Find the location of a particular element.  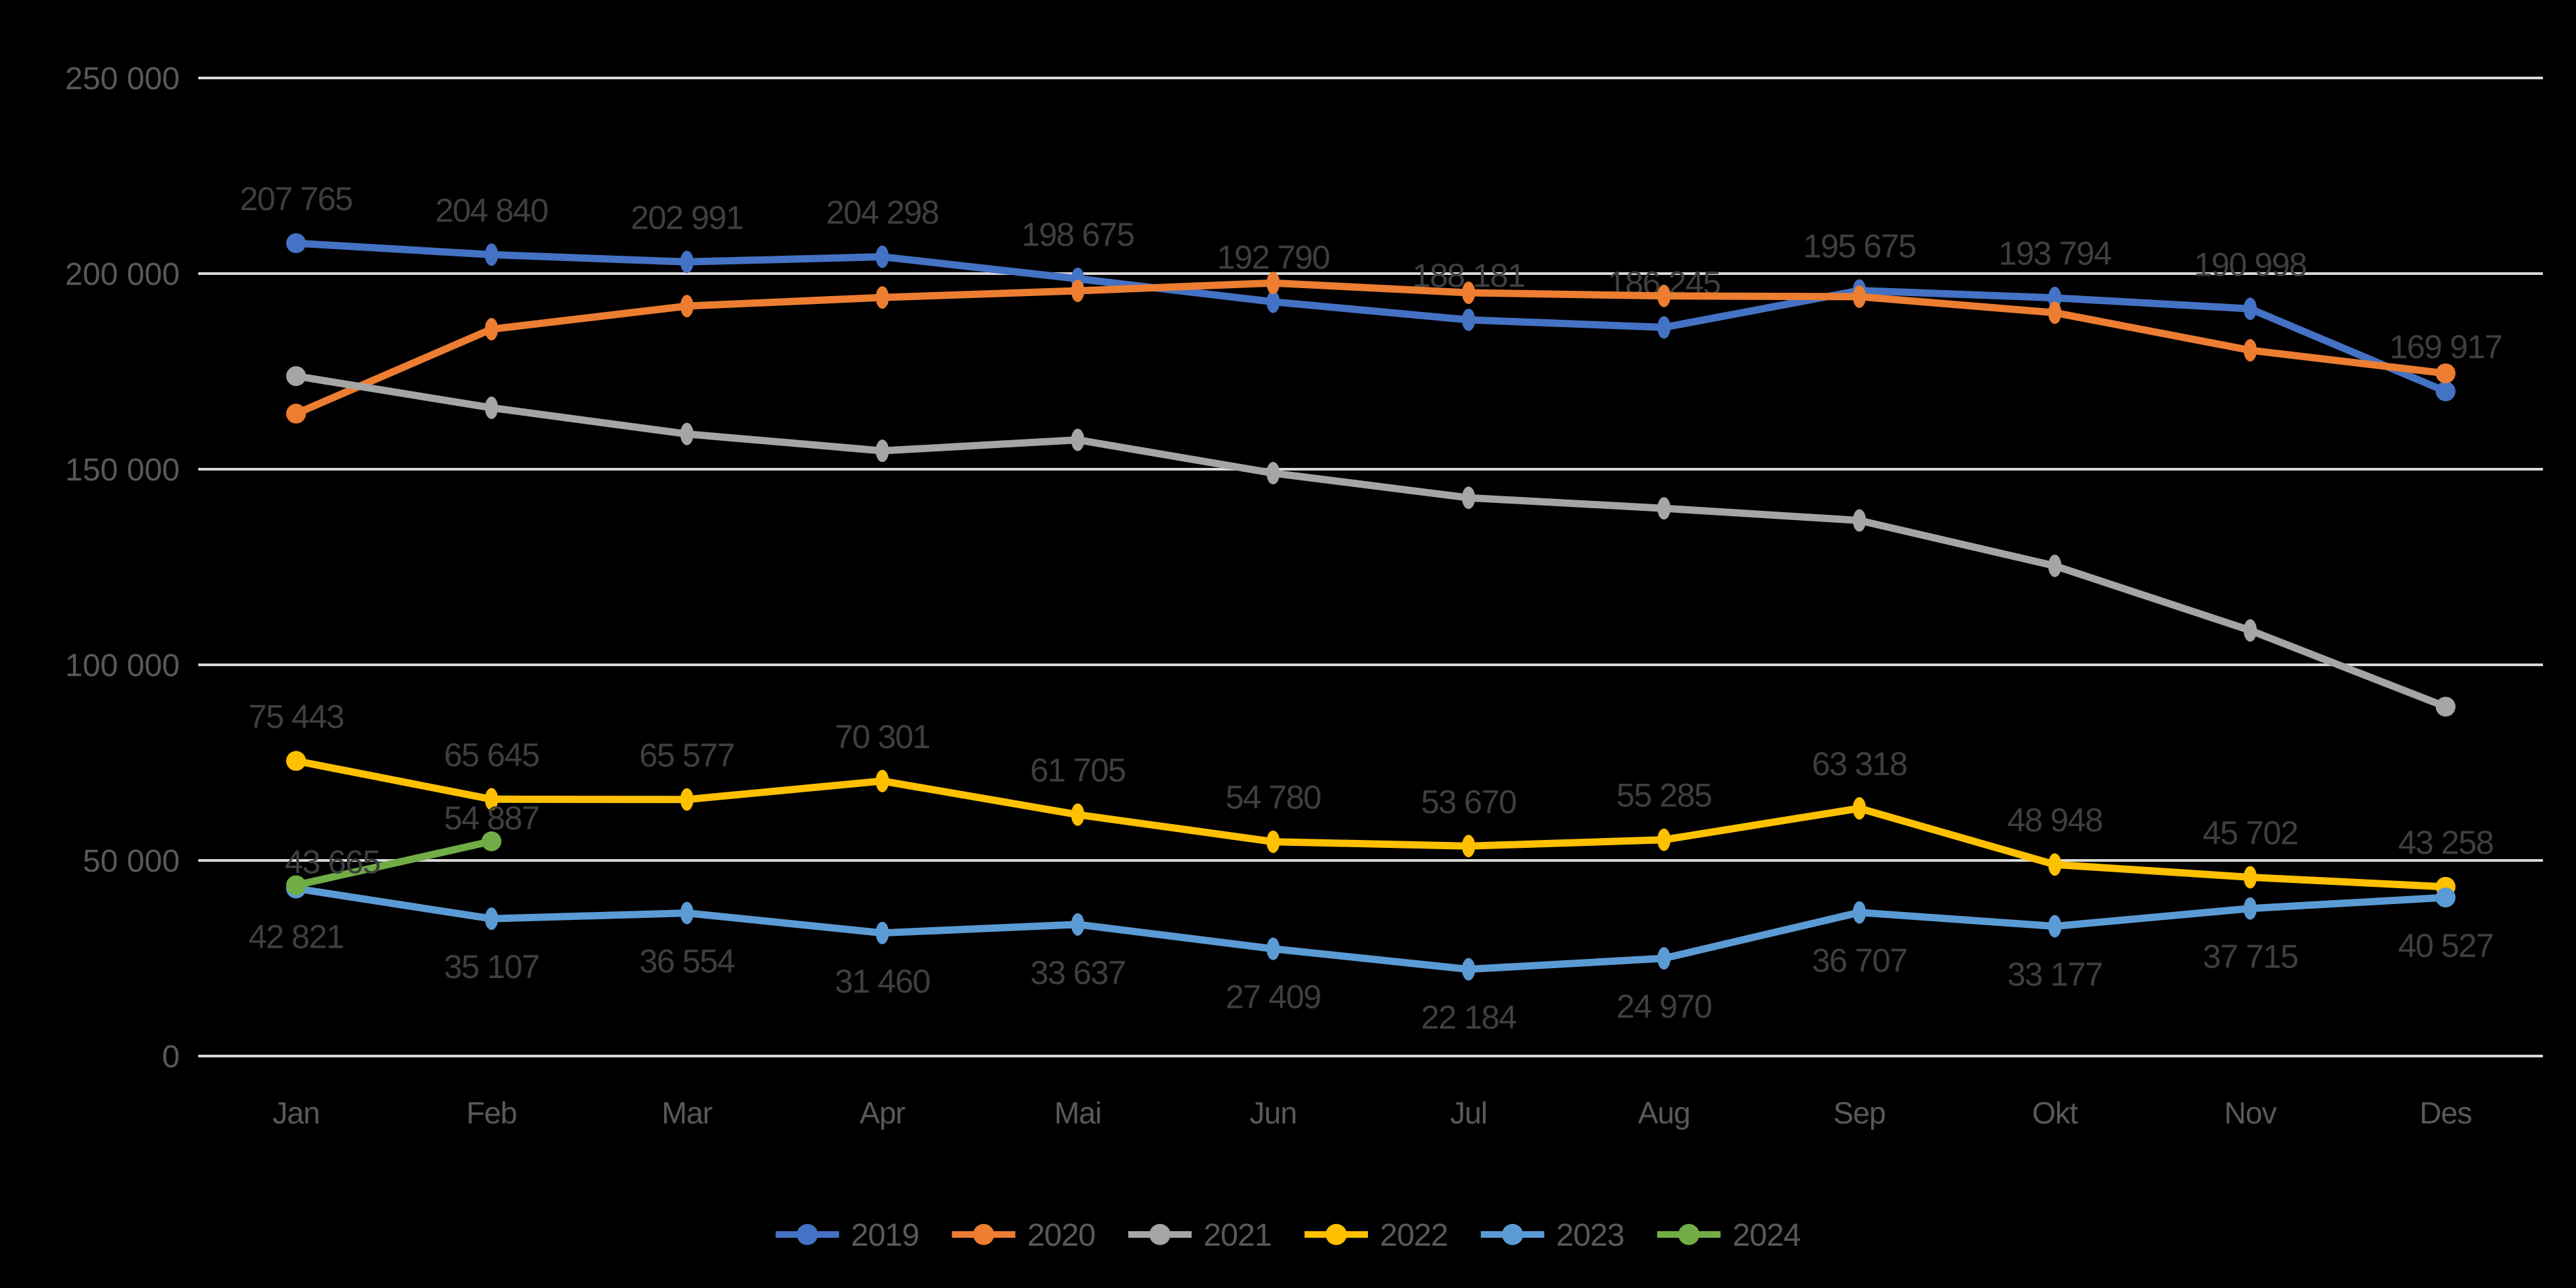

data-label: 63 318 is located at coordinates (1859, 764).